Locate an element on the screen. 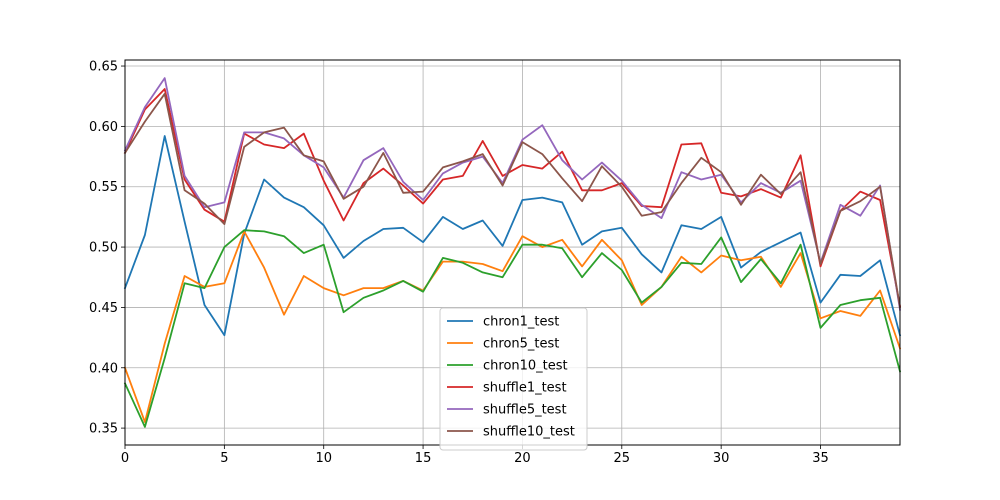  y-tick-label: 0.65 is located at coordinates (103, 67).